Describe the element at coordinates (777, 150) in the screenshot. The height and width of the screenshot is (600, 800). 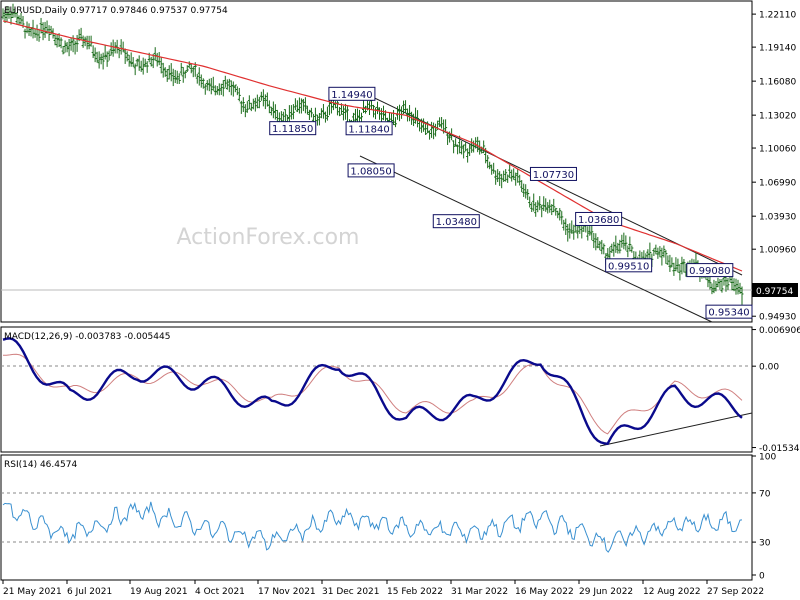
I see `price-tick-label: 1.10060` at that location.